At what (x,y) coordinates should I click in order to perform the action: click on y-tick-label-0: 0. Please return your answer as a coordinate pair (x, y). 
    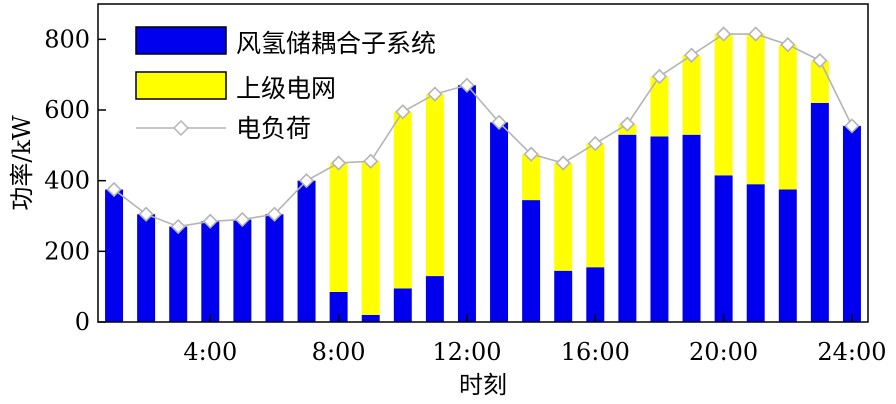
    Looking at the image, I should click on (82, 322).